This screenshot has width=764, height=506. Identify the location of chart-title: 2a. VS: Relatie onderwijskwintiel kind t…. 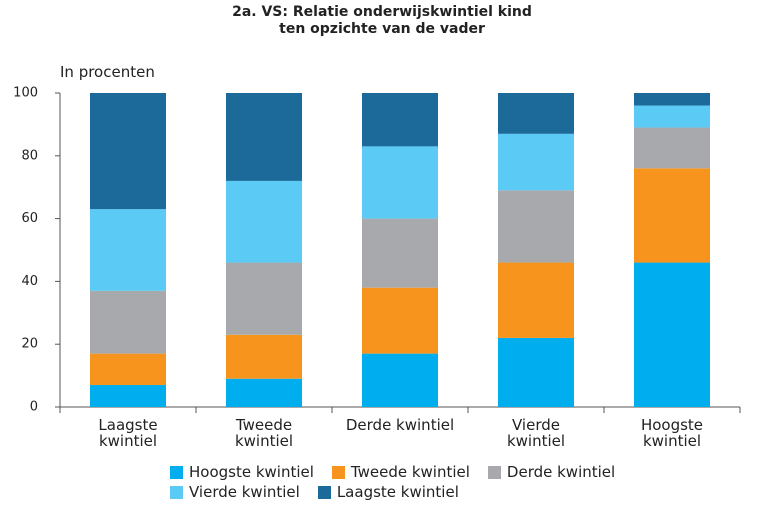
(382, 20).